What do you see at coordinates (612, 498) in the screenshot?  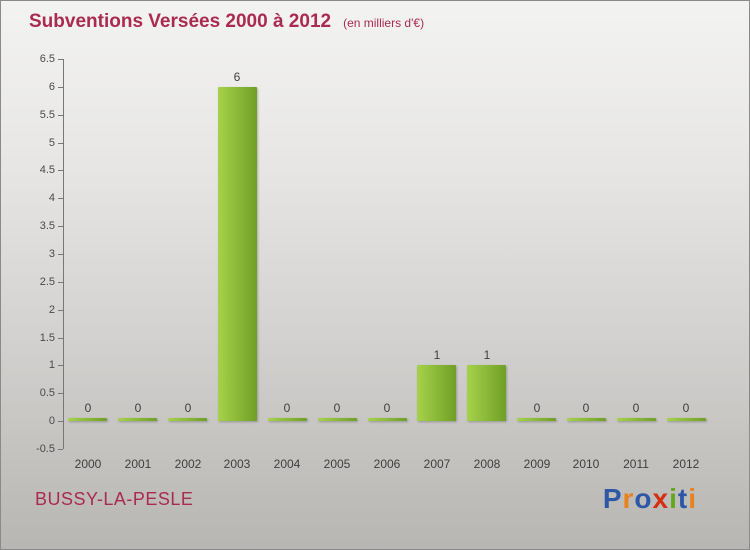 I see `logo-letter: P` at bounding box center [612, 498].